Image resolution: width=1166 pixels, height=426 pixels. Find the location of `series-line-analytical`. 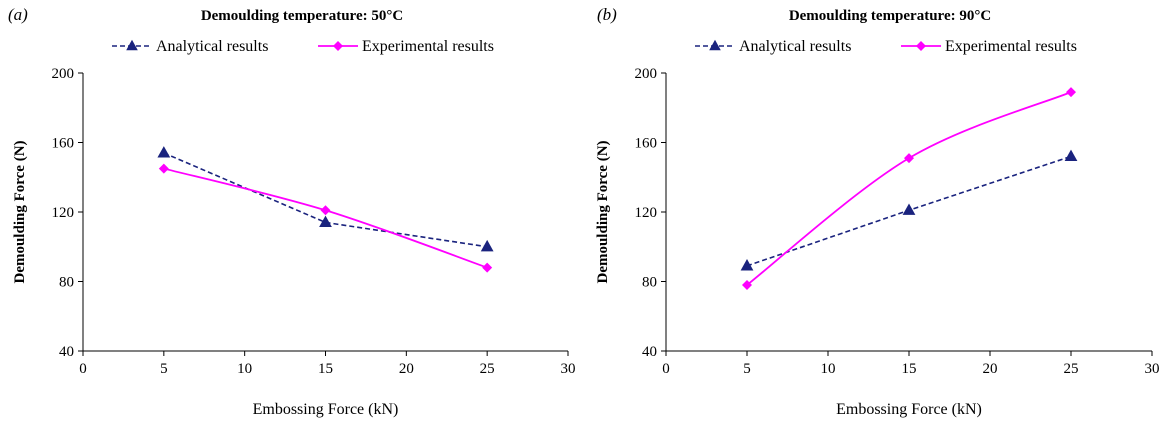

series-line-analytical is located at coordinates (325, 200).